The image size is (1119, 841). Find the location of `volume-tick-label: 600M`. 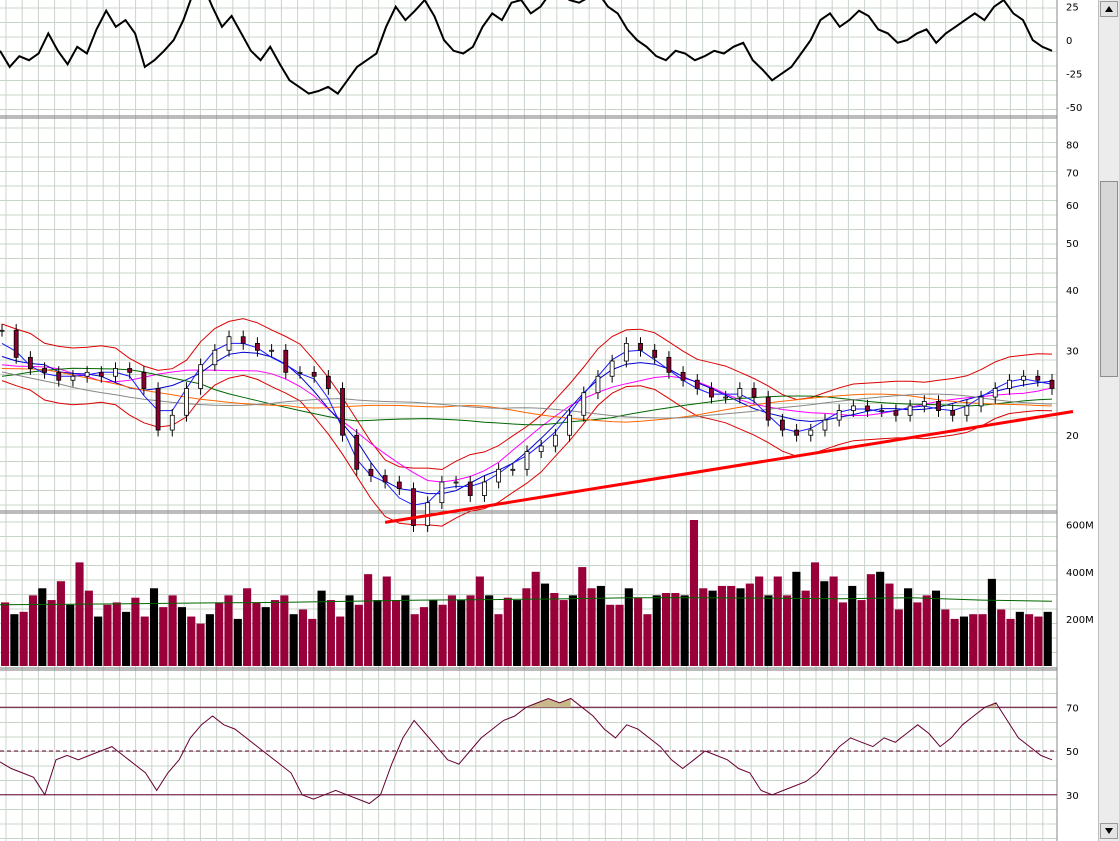

volume-tick-label: 600M is located at coordinates (1080, 526).